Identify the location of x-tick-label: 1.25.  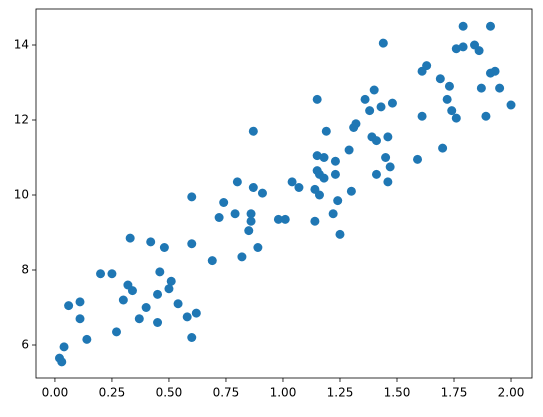
(340, 393).